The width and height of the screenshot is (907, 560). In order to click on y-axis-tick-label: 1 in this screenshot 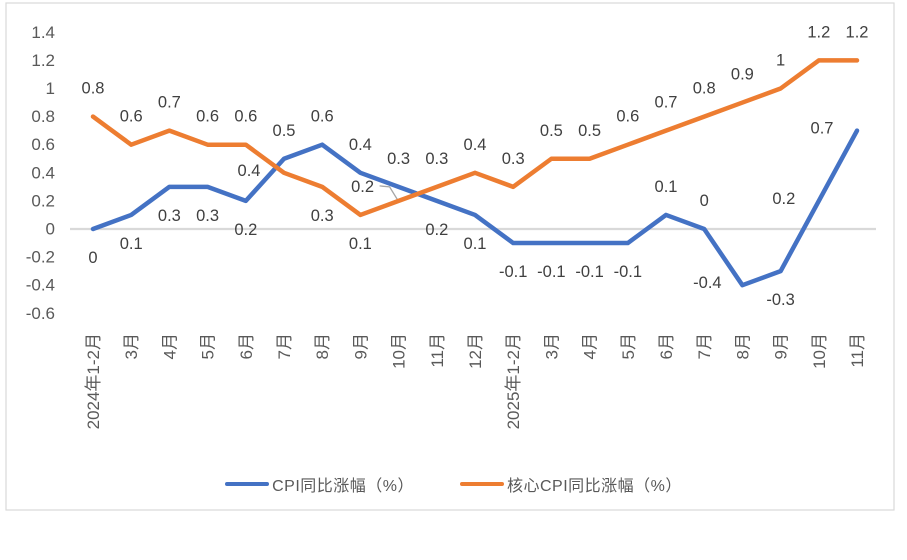, I will do `click(50, 88)`.